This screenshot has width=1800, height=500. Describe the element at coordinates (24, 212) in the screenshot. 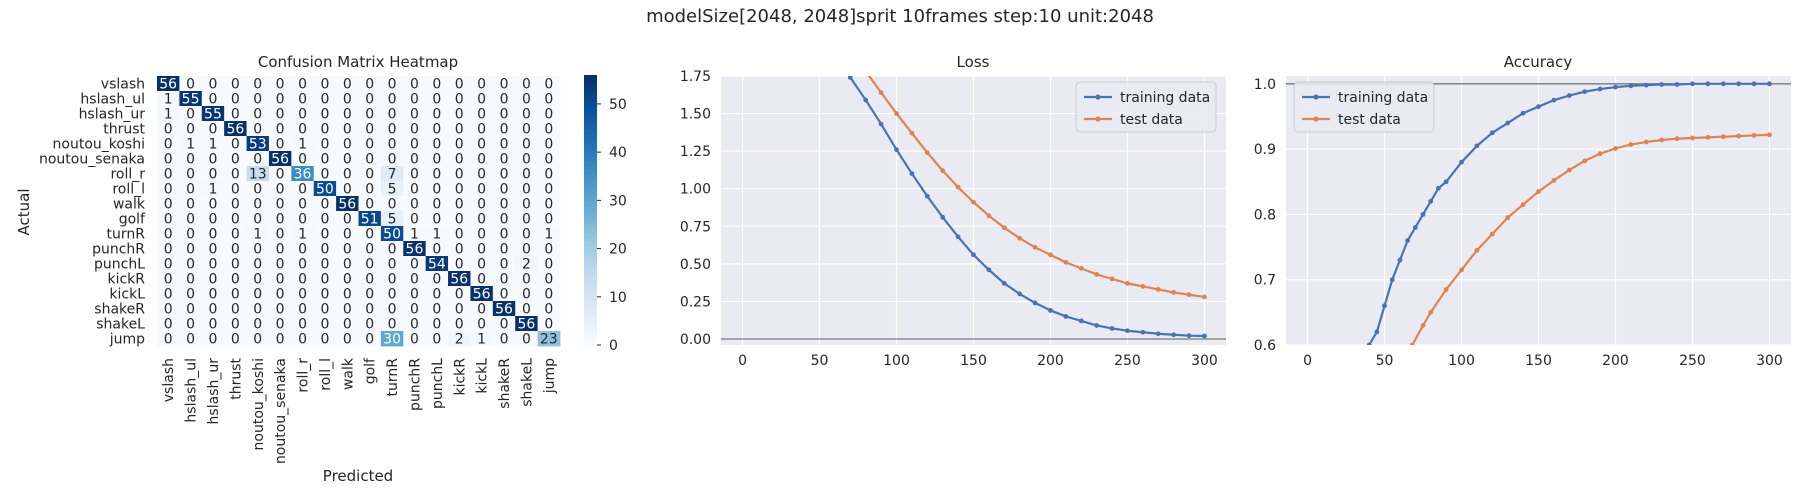

I see `heatmap-y-axis-label: Actual` at that location.